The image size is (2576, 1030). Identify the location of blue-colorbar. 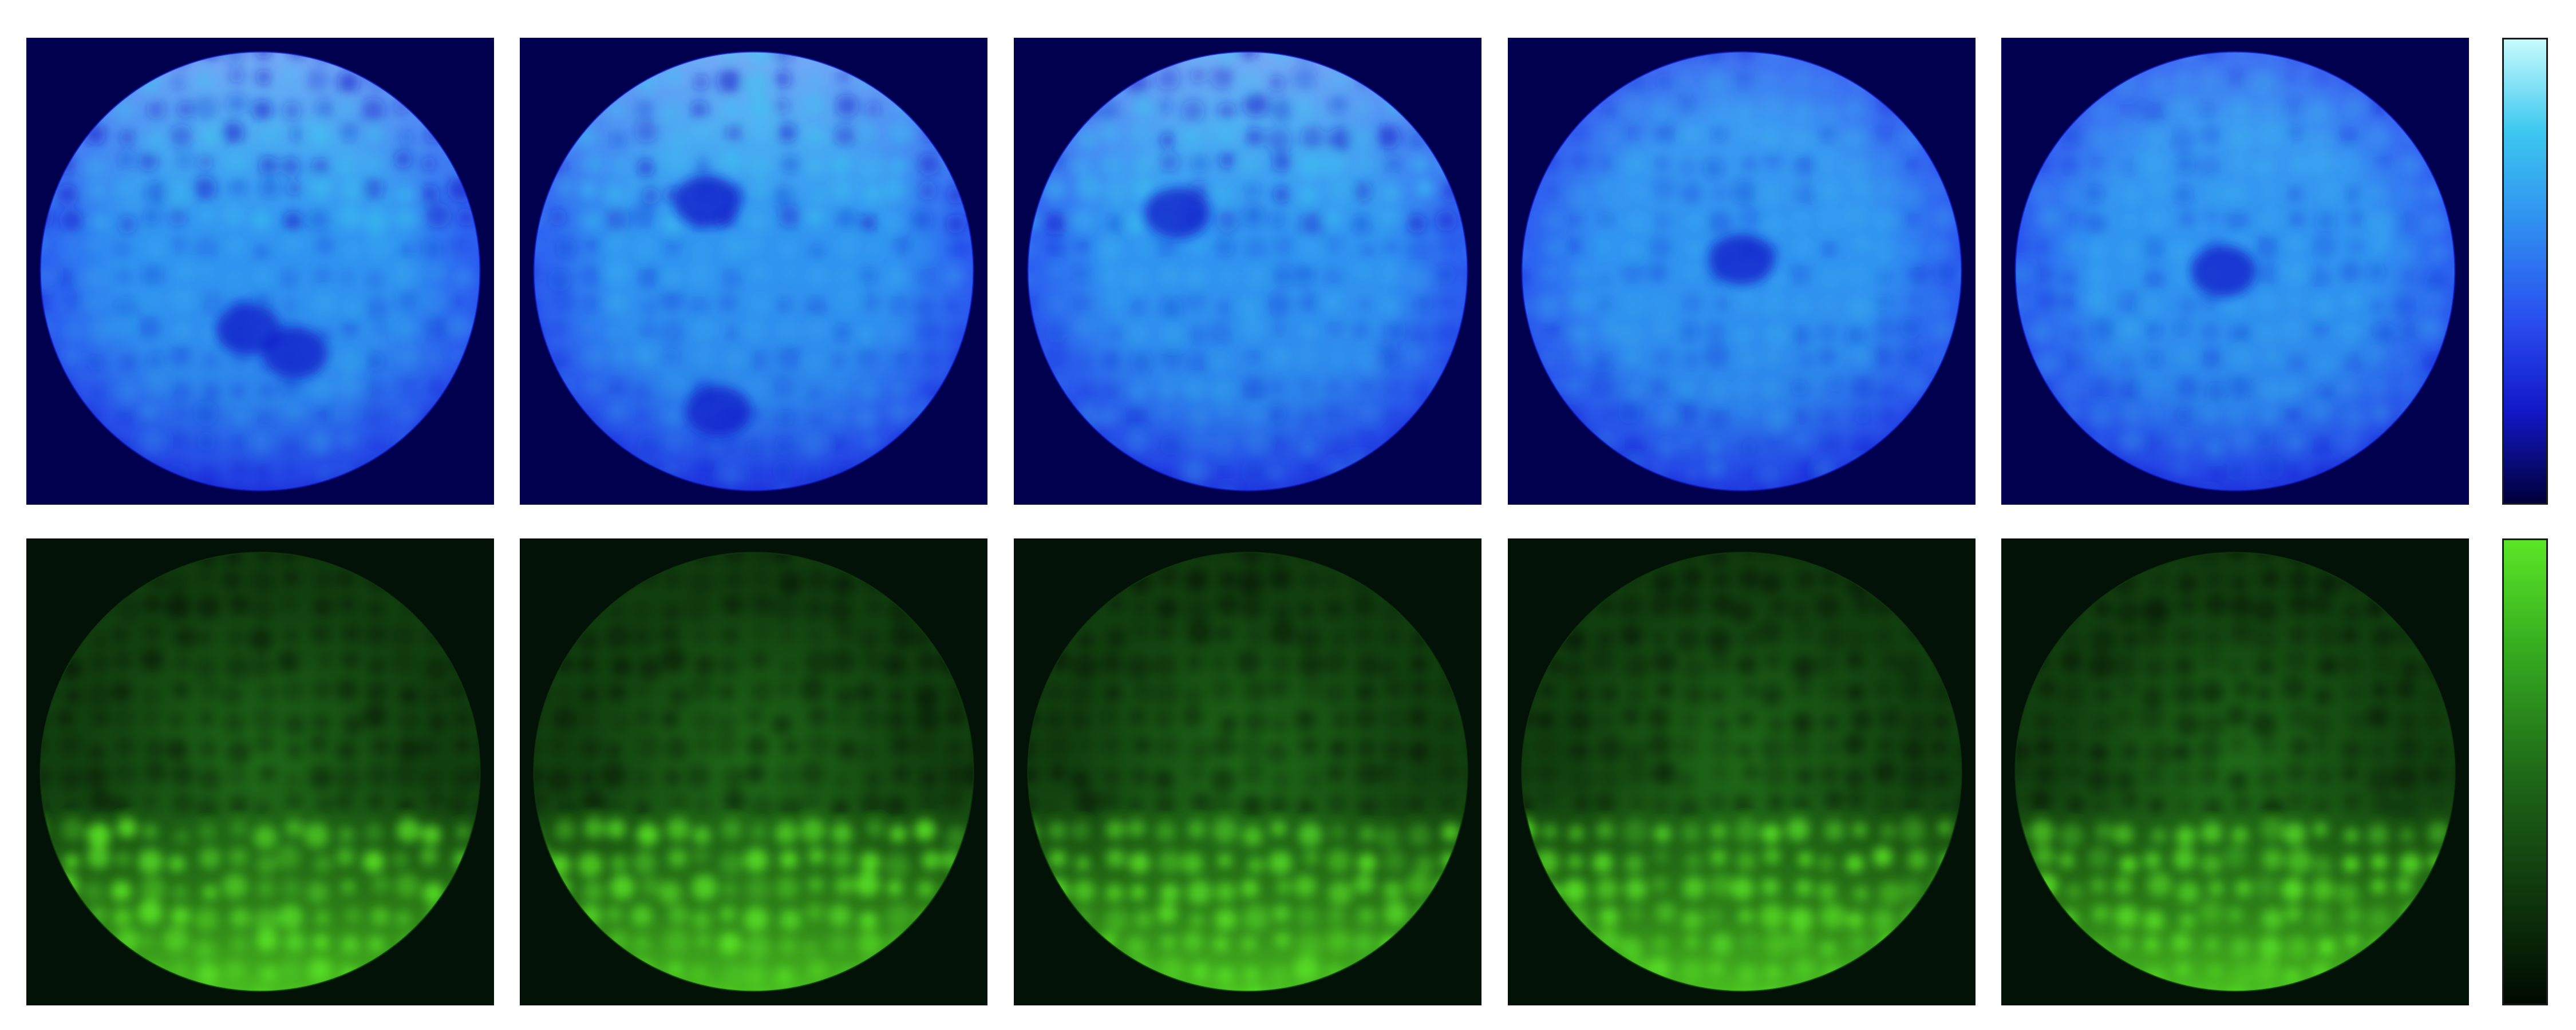
(2525, 271).